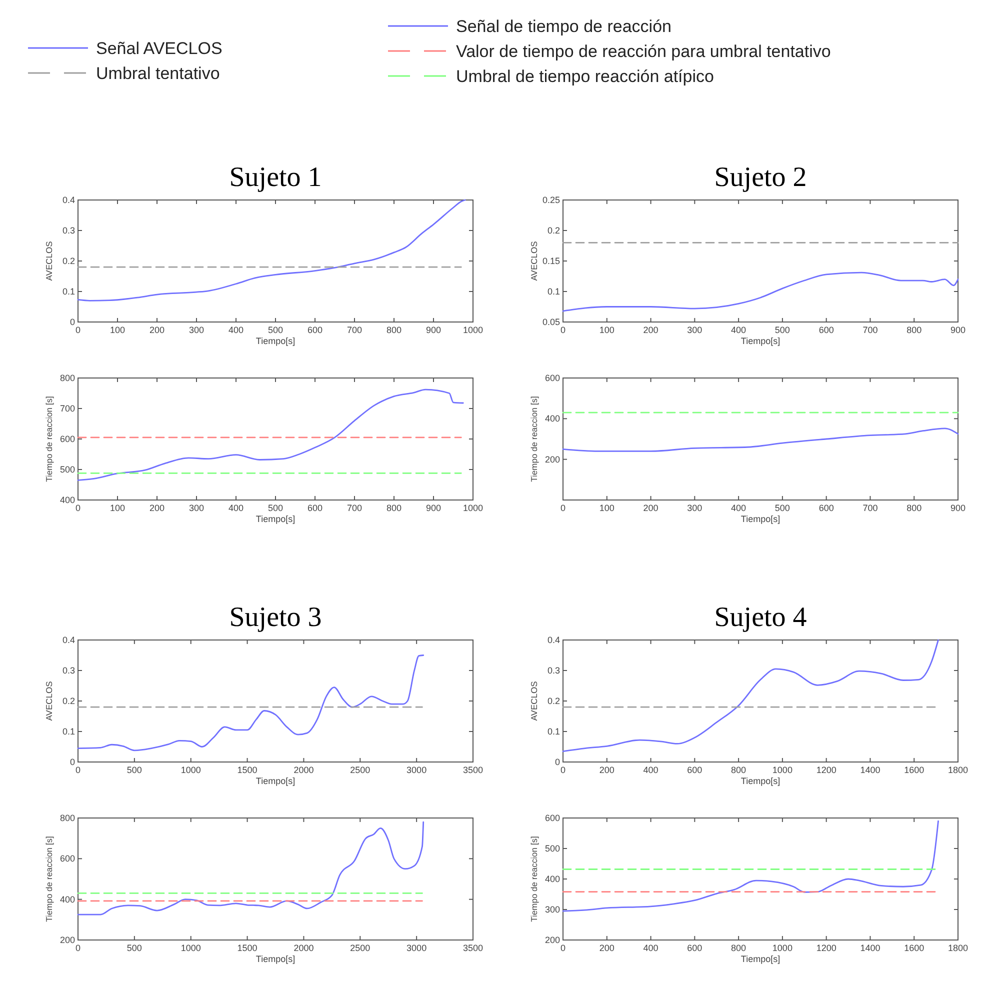 This screenshot has height=985, width=992. What do you see at coordinates (958, 770) in the screenshot?
I see `x-tick-label: 1800` at bounding box center [958, 770].